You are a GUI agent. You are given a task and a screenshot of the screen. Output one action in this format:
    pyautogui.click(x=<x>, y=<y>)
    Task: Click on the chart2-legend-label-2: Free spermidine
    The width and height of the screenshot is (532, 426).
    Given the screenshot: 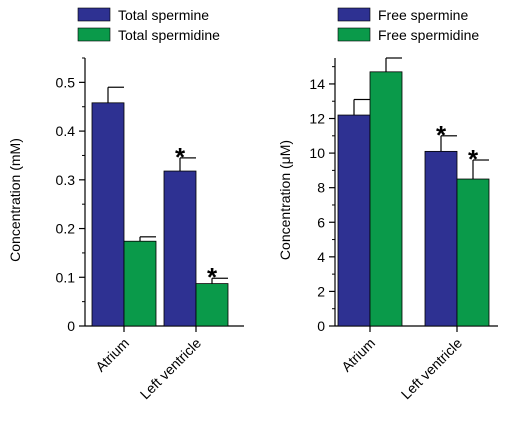 What is the action you would take?
    pyautogui.click(x=428, y=35)
    